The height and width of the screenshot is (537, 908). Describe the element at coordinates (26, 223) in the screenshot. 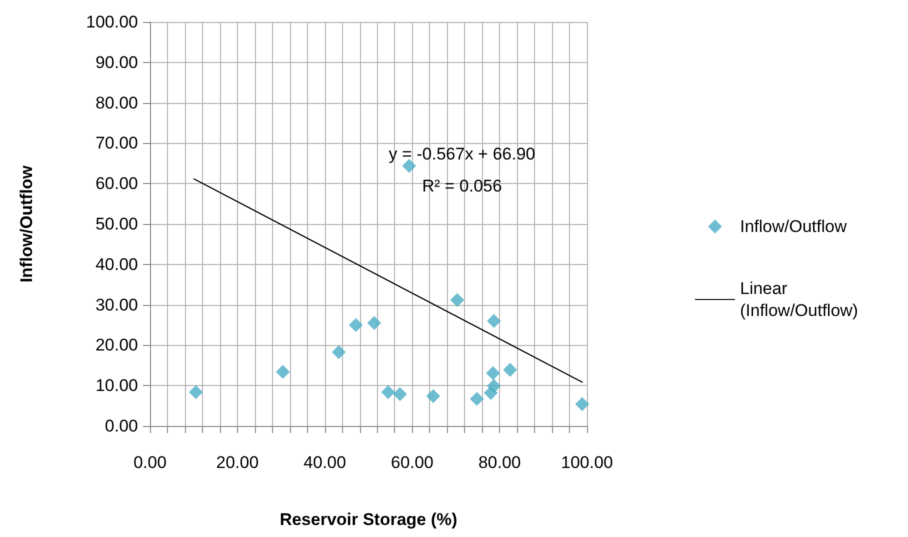

I see `y-axis-title: Inflow/Outflow` at that location.